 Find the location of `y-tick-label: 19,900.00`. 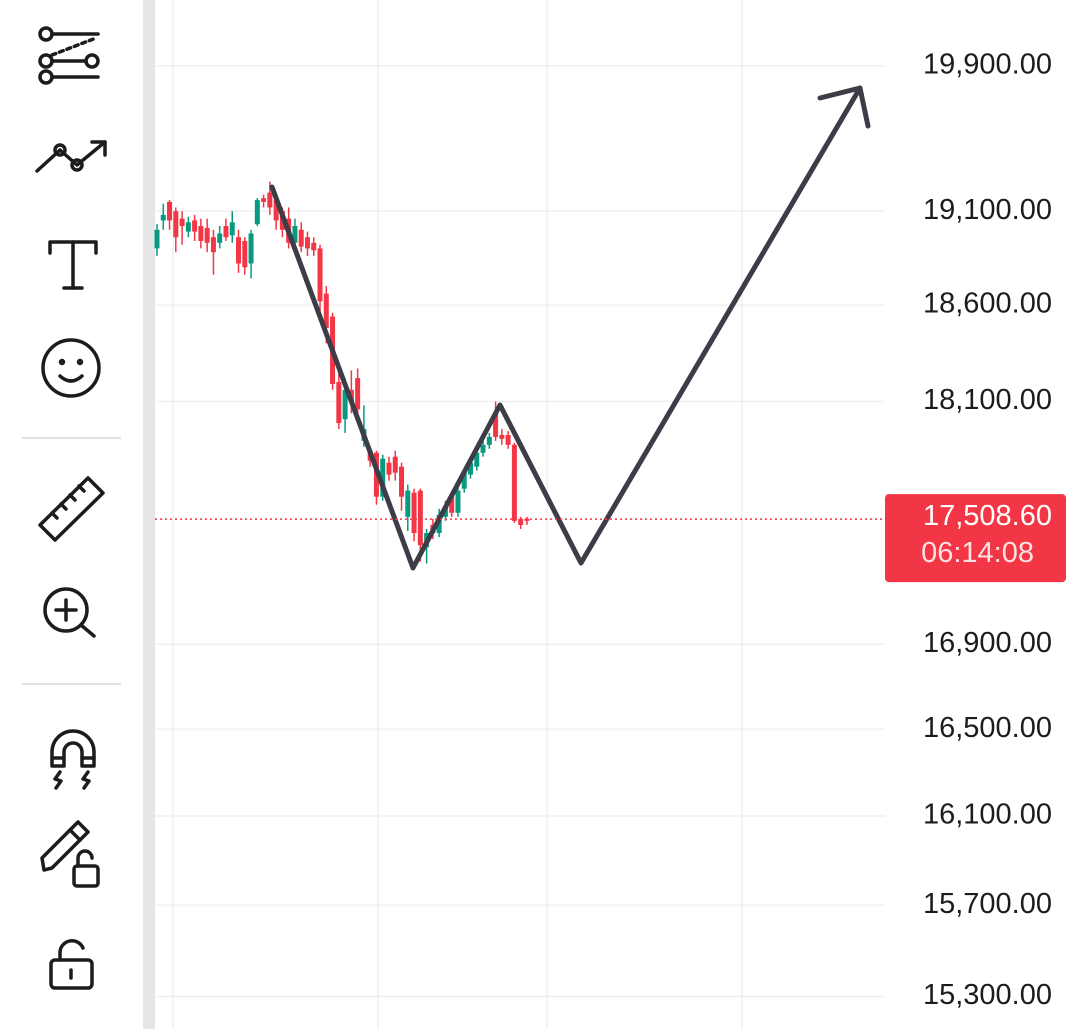

y-tick-label: 19,900.00 is located at coordinates (987, 65).